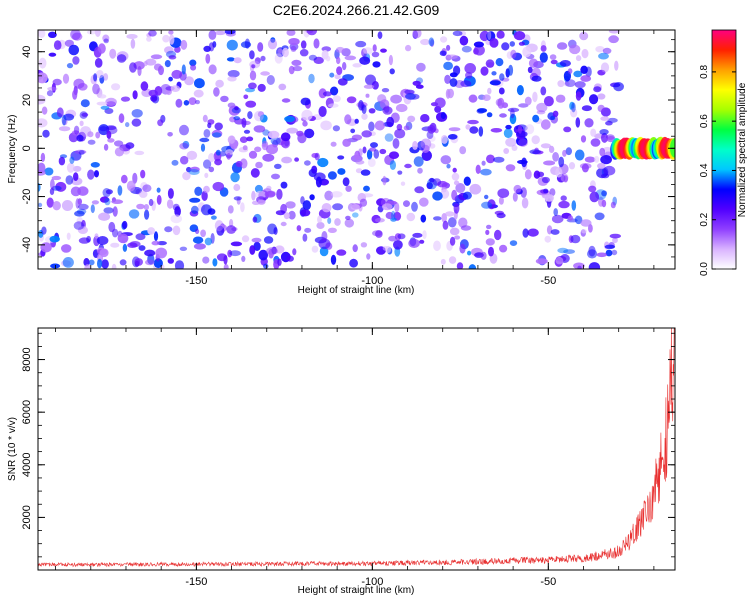 The width and height of the screenshot is (750, 600). What do you see at coordinates (27, 359) in the screenshot?
I see `y-tick-label: 8000` at bounding box center [27, 359].